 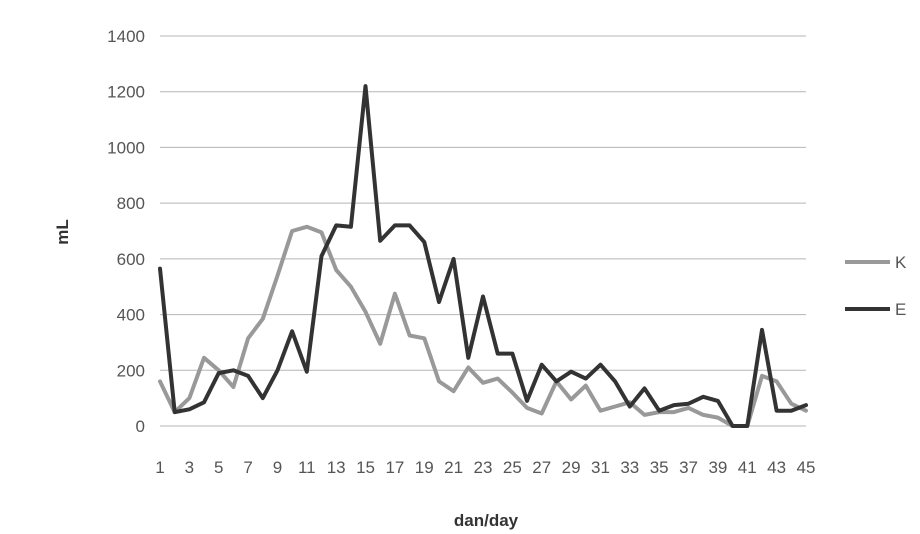 What do you see at coordinates (365, 467) in the screenshot?
I see `x-tick-label: 15` at bounding box center [365, 467].